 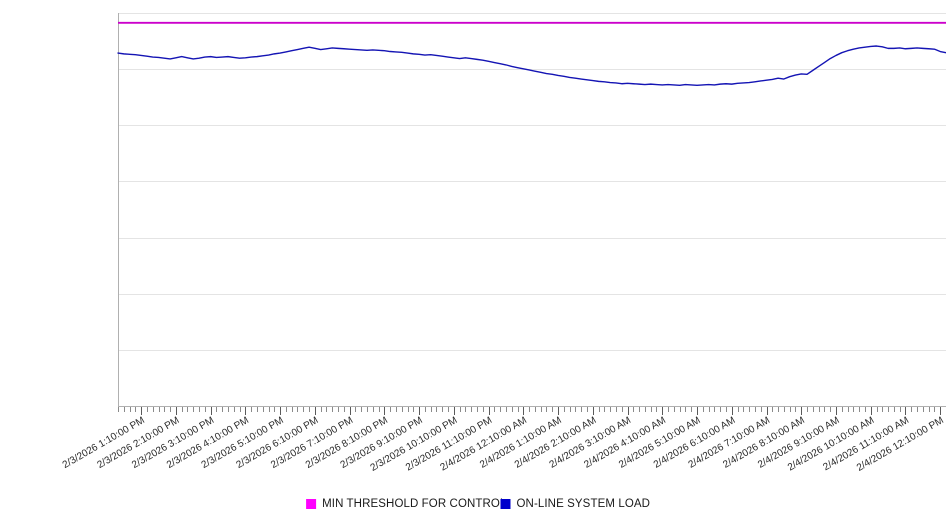 What do you see at coordinates (531, 66) in the screenshot?
I see `series-line-on-line-system-load` at bounding box center [531, 66].